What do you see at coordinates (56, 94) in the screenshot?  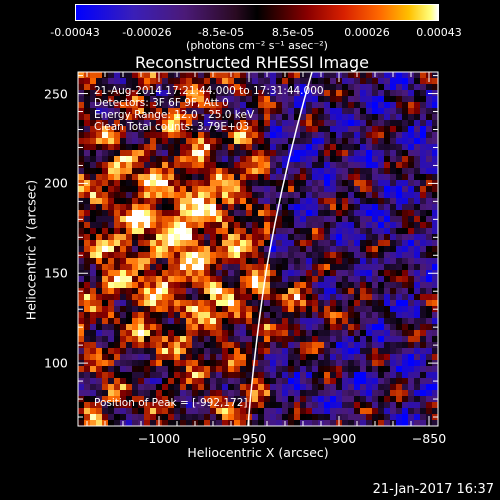 I see `y-tick-label: 250` at bounding box center [56, 94].